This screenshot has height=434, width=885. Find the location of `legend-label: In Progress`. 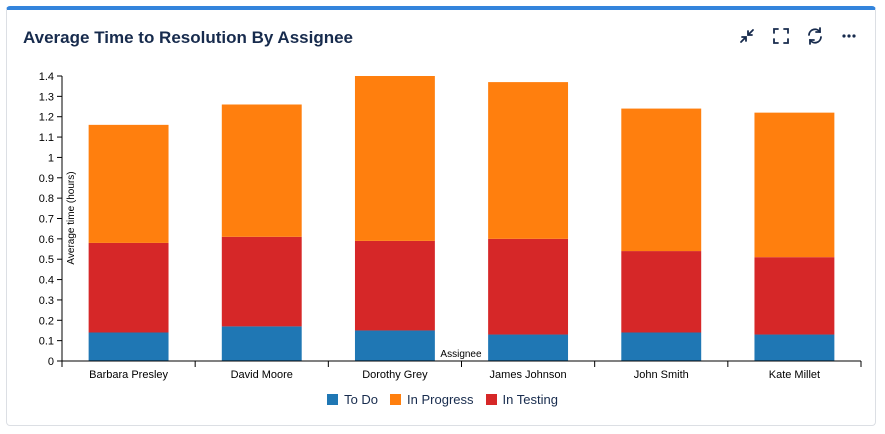

legend-label: In Progress is located at coordinates (440, 399).